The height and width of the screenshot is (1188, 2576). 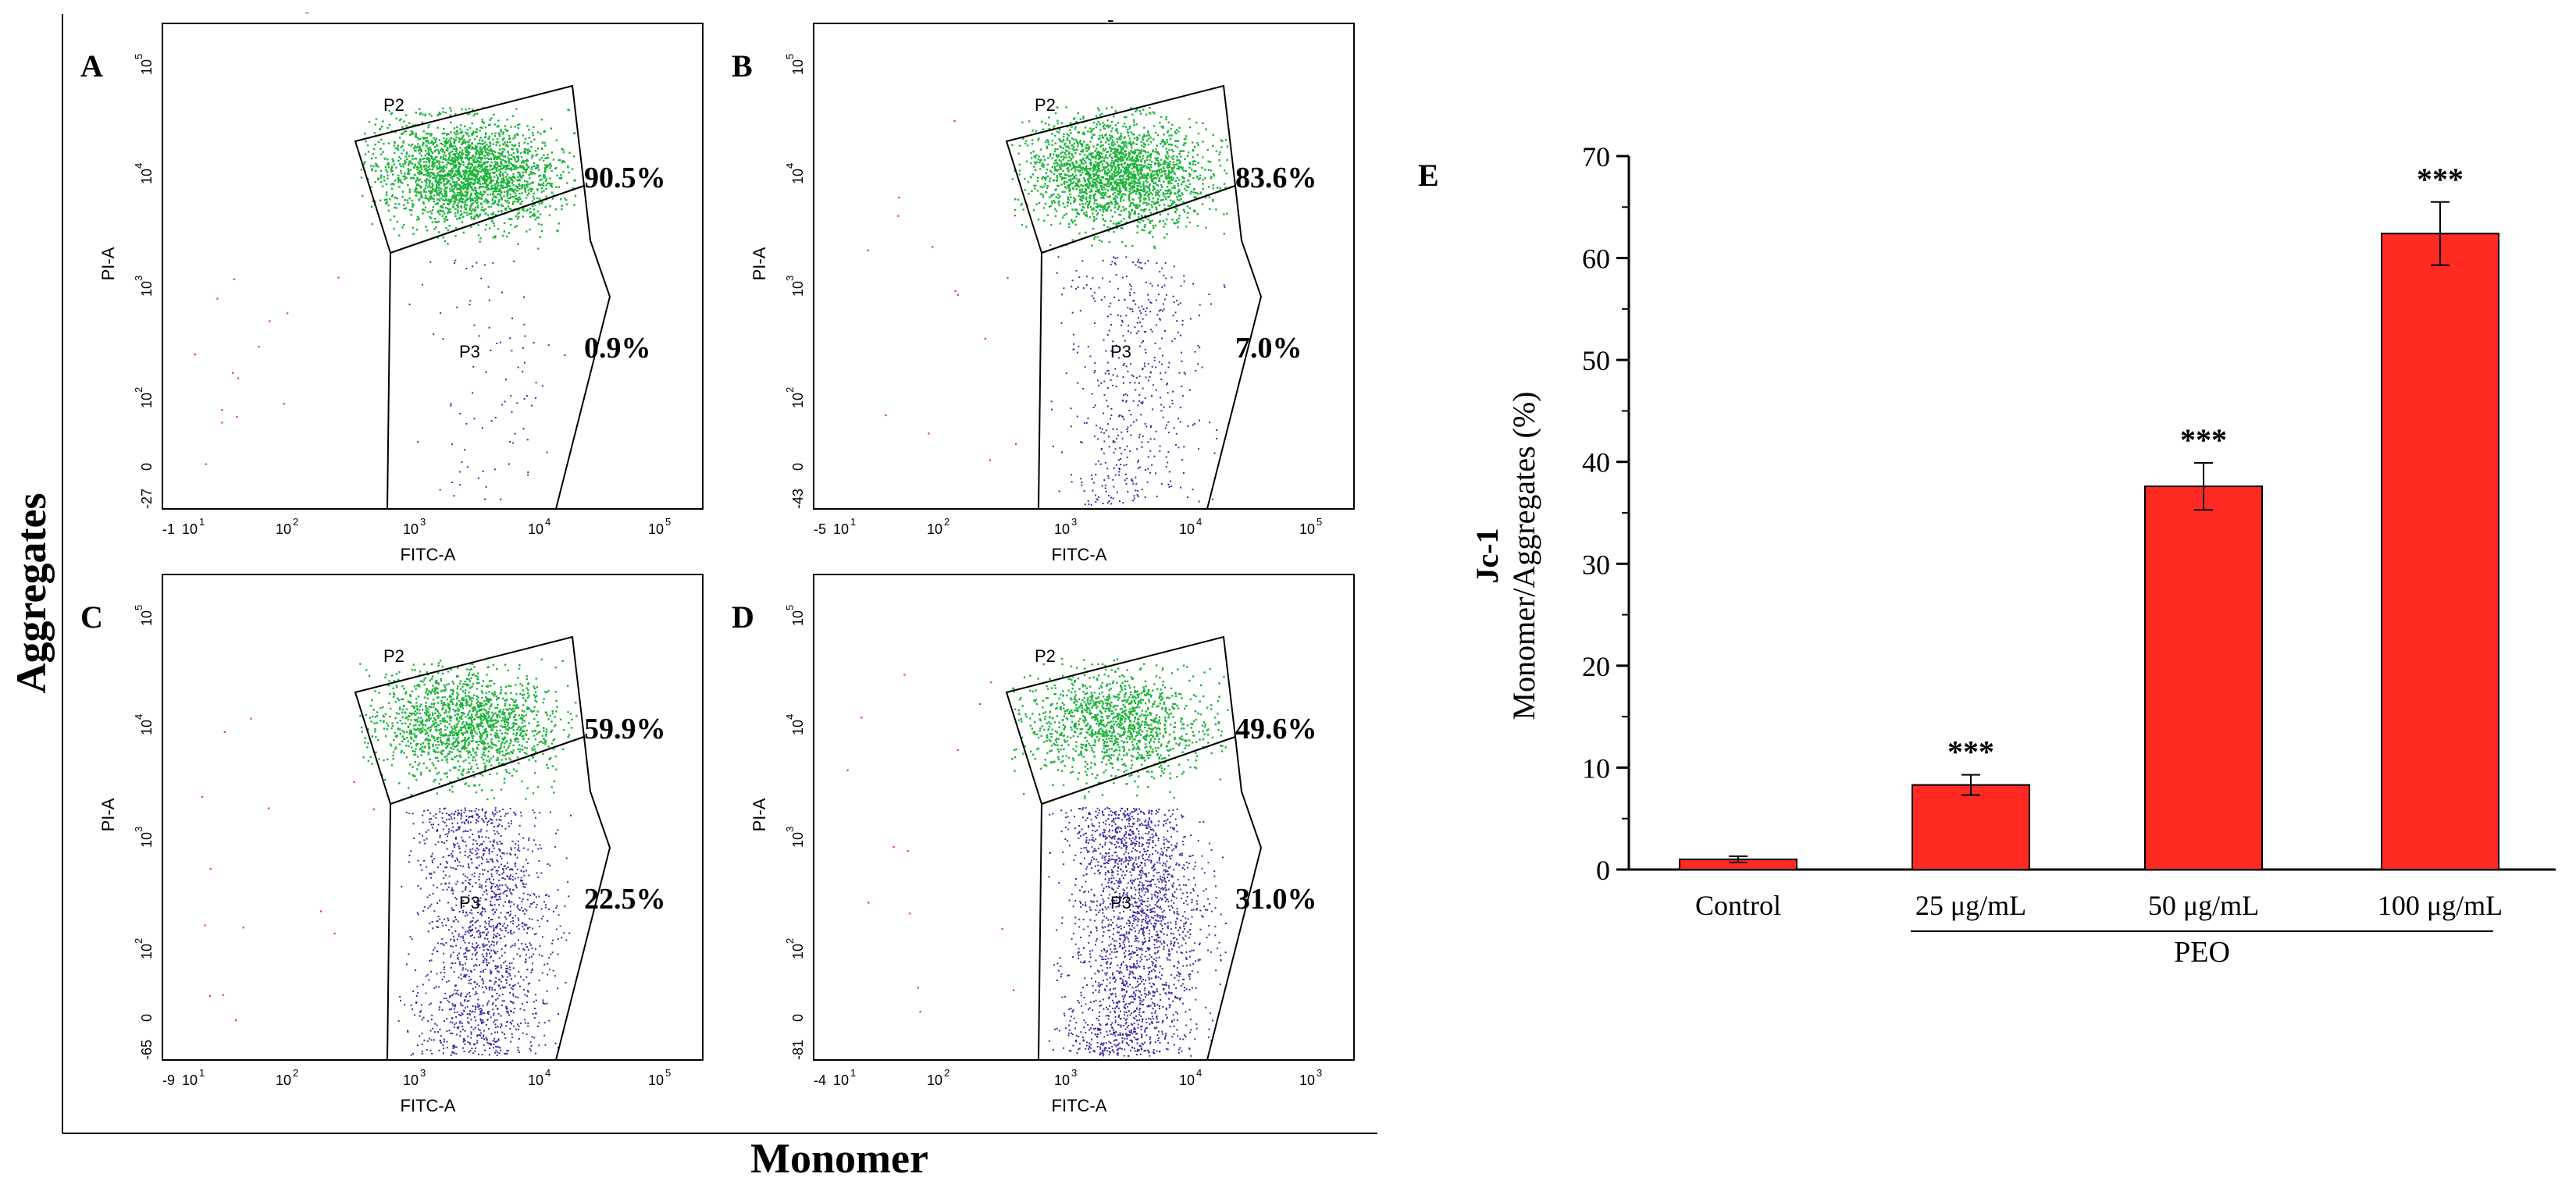 What do you see at coordinates (839, 1158) in the screenshot?
I see `global-xlabel: Monomer` at bounding box center [839, 1158].